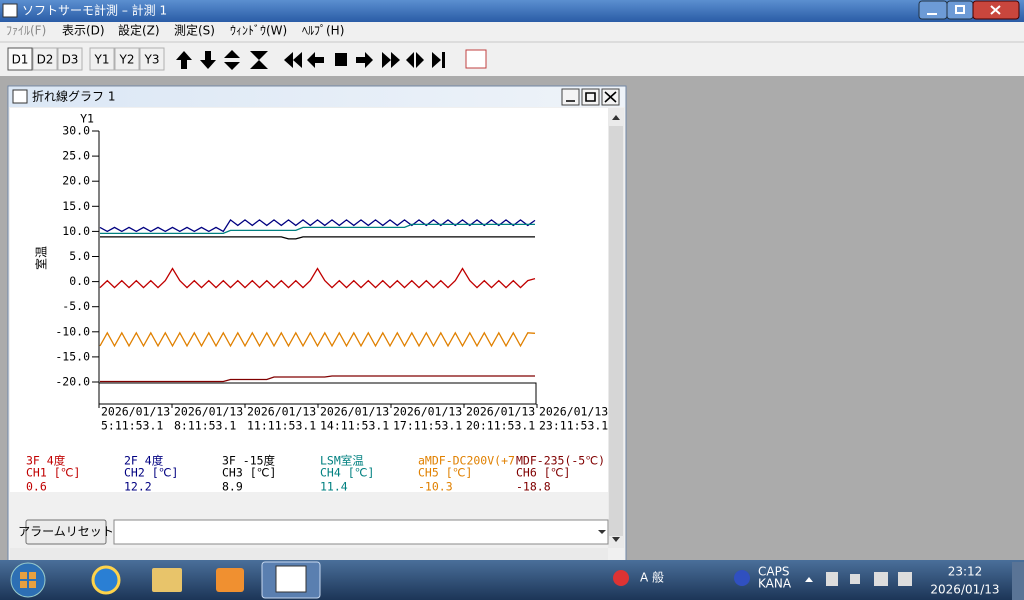  What do you see at coordinates (10, 10) in the screenshot?
I see `app-icon` at bounding box center [10, 10].